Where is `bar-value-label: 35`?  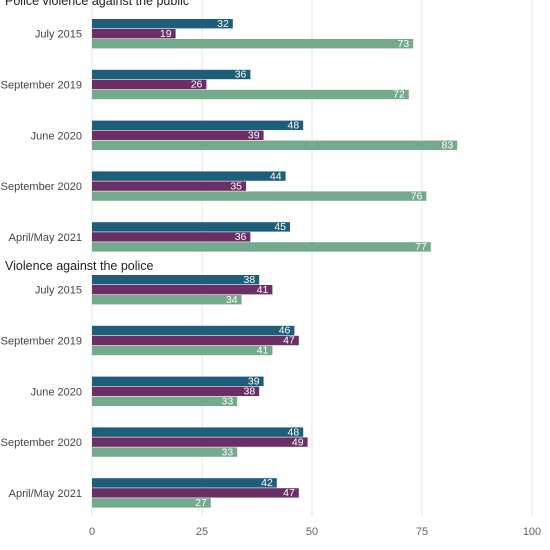 bar-value-label: 35 is located at coordinates (236, 186).